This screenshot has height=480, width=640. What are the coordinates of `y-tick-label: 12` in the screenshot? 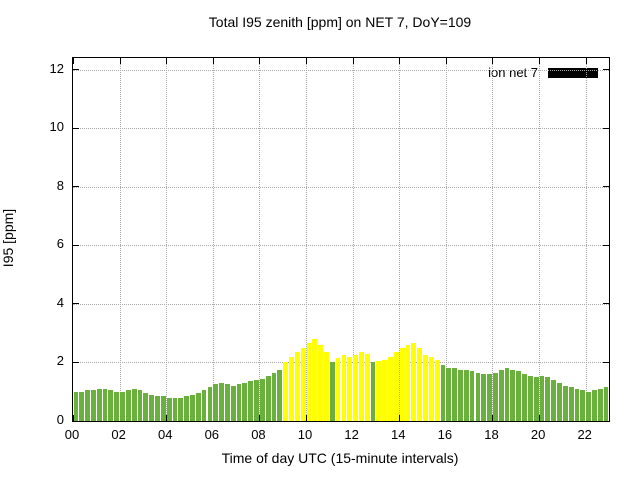 It's located at (56, 68).